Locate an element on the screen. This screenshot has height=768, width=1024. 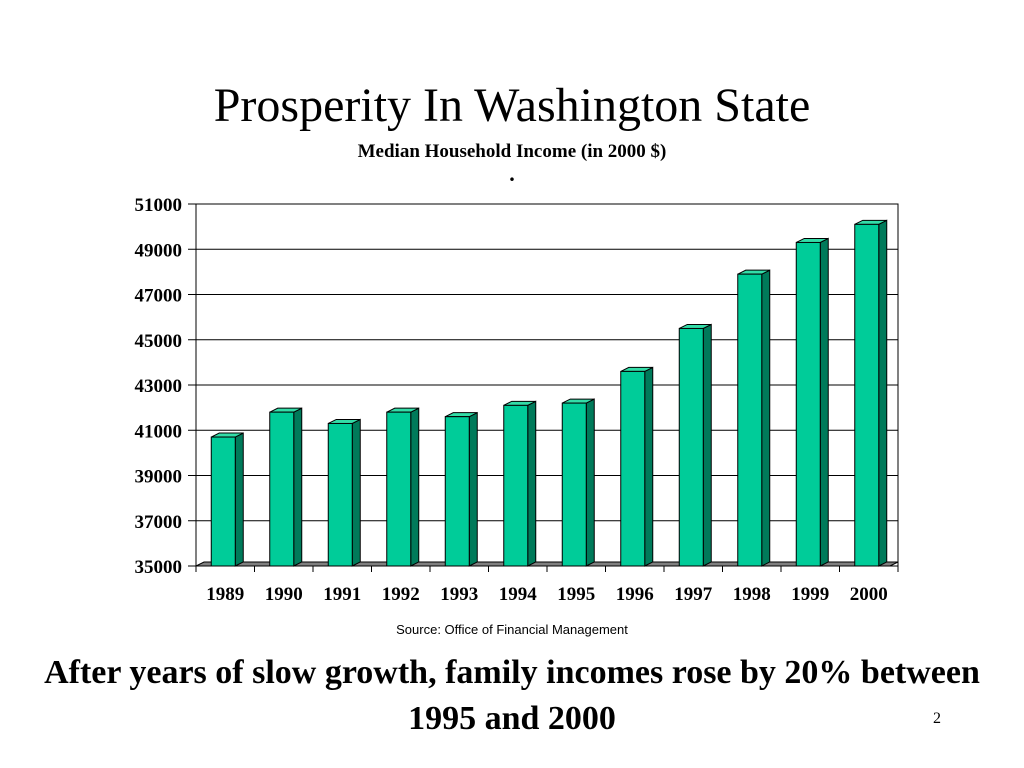
bar-1995 is located at coordinates (578, 482).